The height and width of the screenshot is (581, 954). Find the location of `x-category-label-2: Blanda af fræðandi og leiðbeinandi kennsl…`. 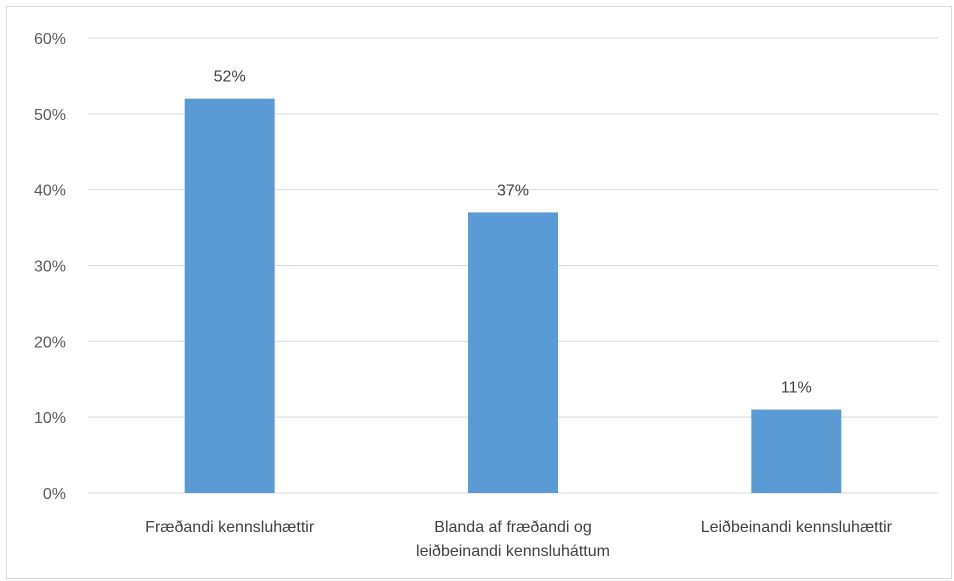

x-category-label-2: Blanda af fræðandi og leiðbeinandi kennsl… is located at coordinates (513, 539).